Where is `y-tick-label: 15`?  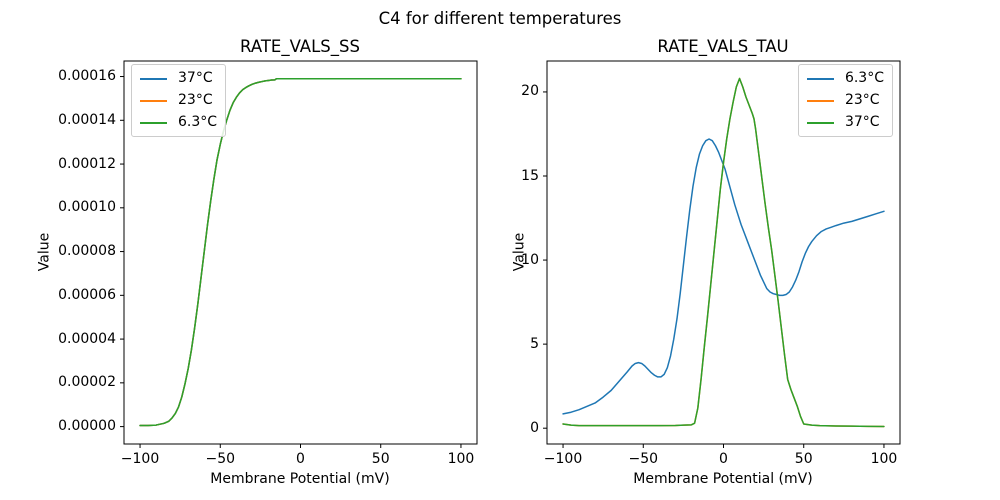
y-tick-label: 15 is located at coordinates (530, 175).